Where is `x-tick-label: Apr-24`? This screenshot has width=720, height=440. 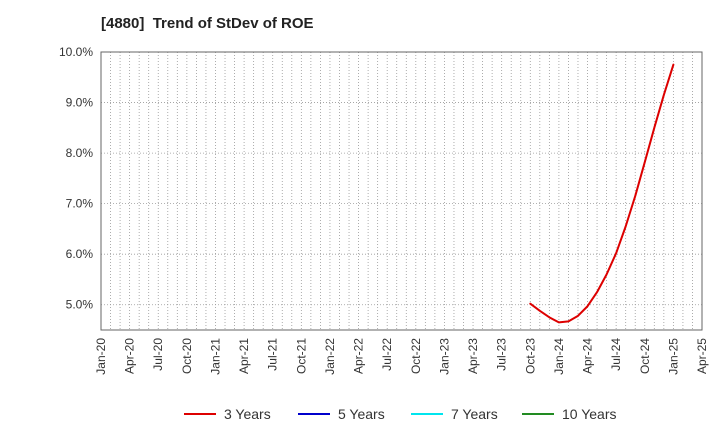 x-tick-label: Apr-24 is located at coordinates (588, 356).